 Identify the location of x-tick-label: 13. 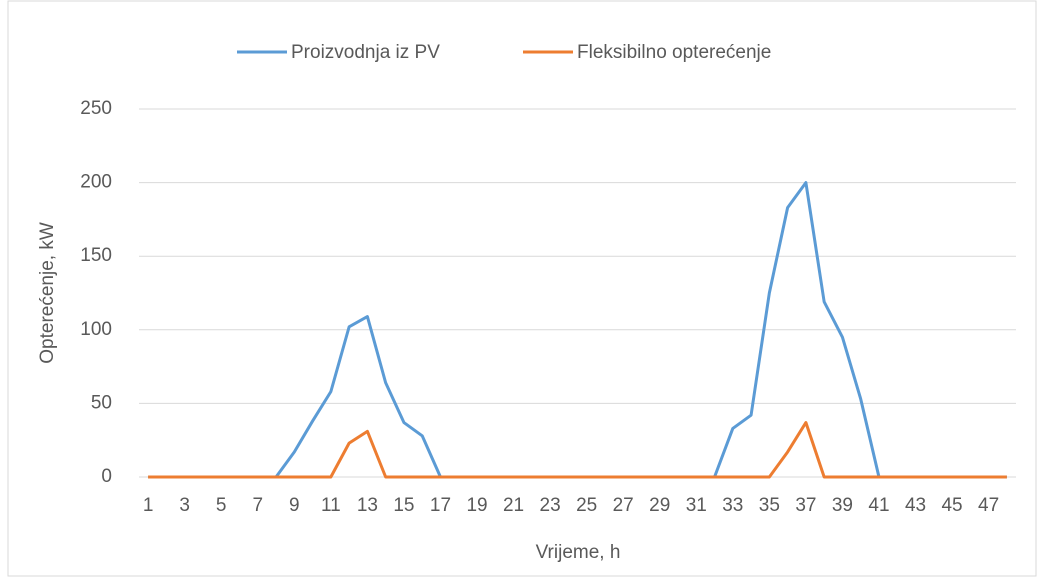
(367, 505).